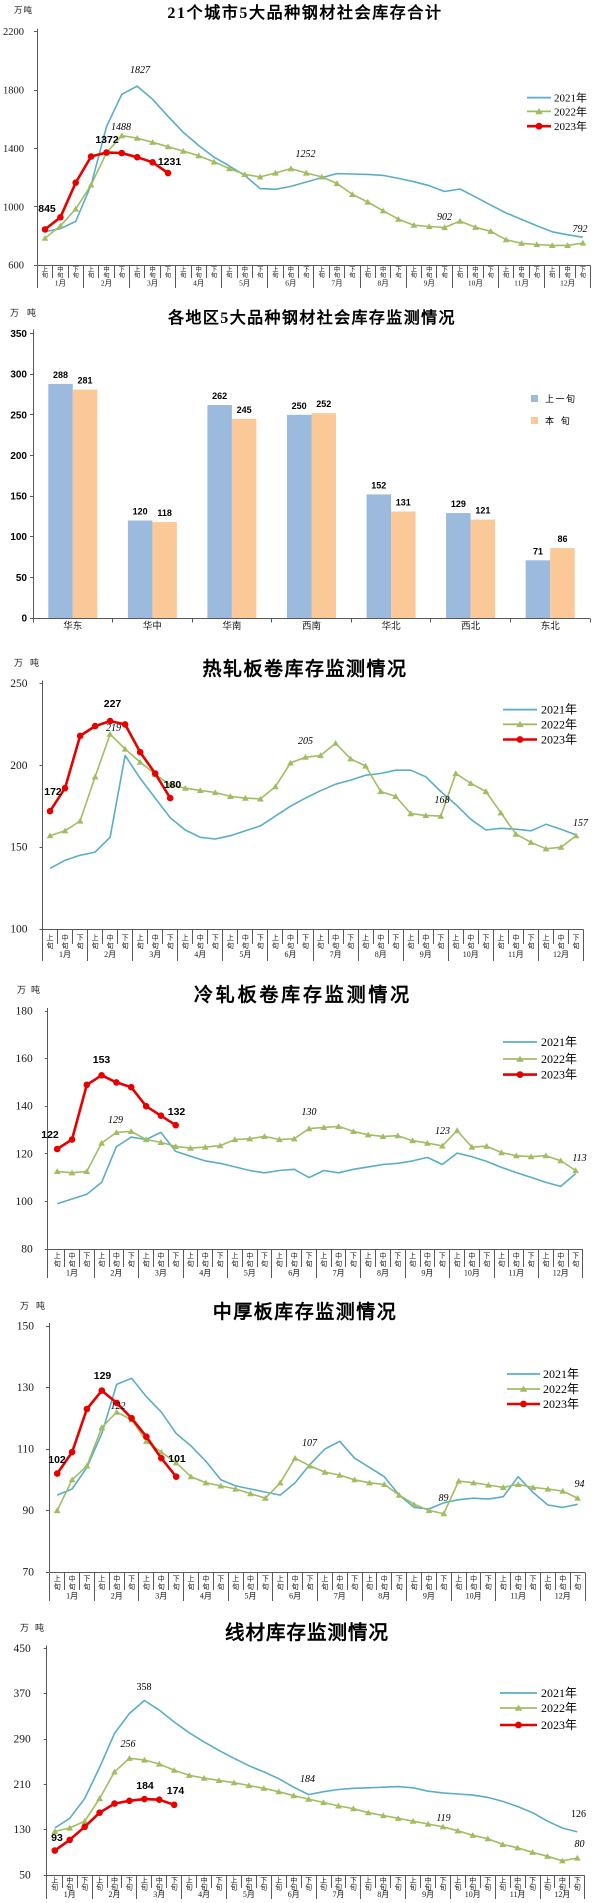 The height and width of the screenshot is (1903, 600). Describe the element at coordinates (103, 1376) in the screenshot. I see `svg-text: 129` at that location.